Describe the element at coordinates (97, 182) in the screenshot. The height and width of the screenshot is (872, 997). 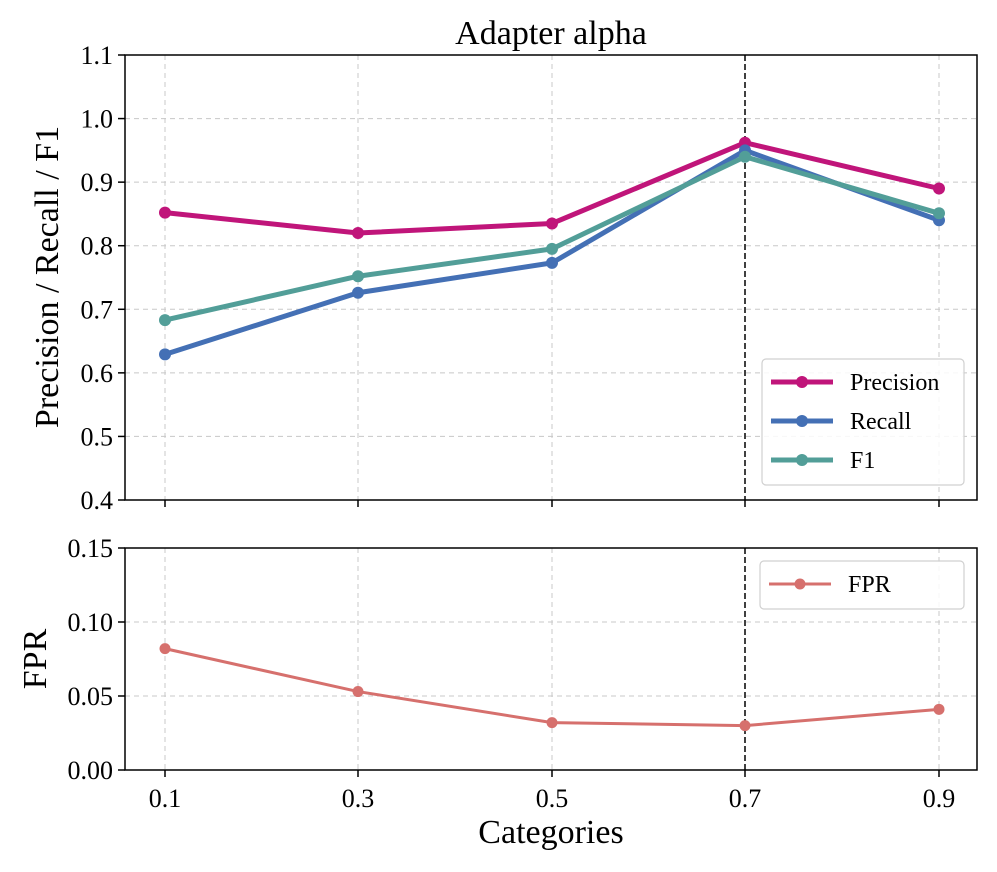
I see `y-tick-label: 0.9` at that location.